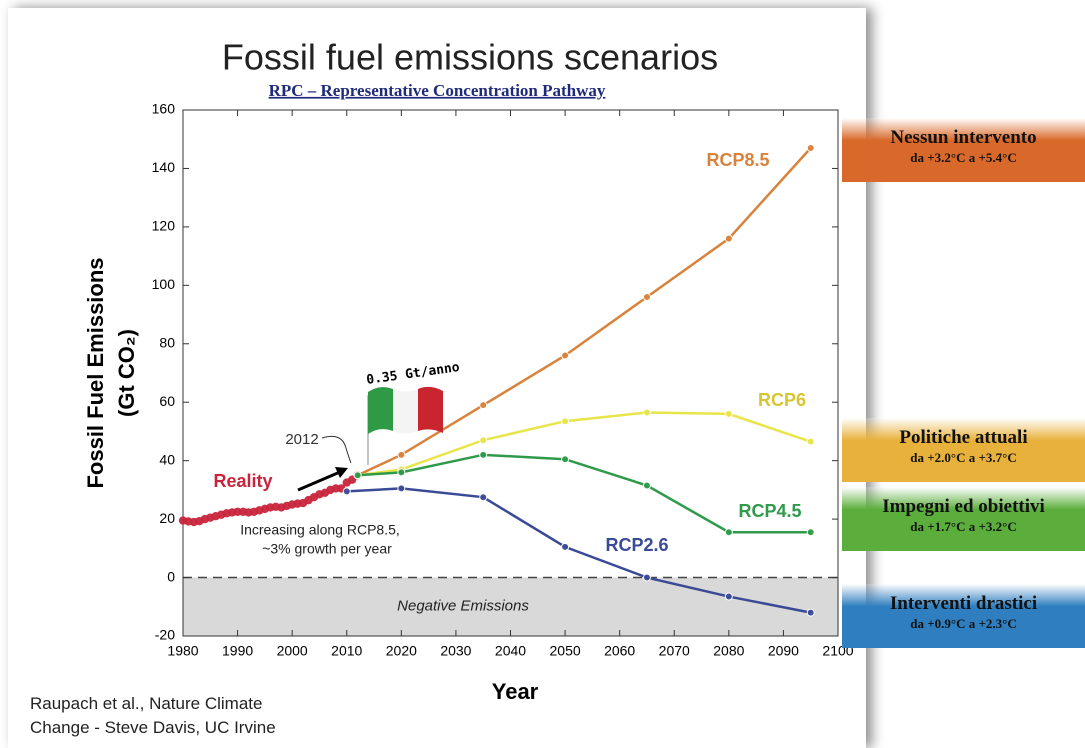 Image resolution: width=1085 pixels, height=748 pixels. What do you see at coordinates (963, 623) in the screenshot?
I see `panel-range: da +0.9°C a +2.3°C` at bounding box center [963, 623].